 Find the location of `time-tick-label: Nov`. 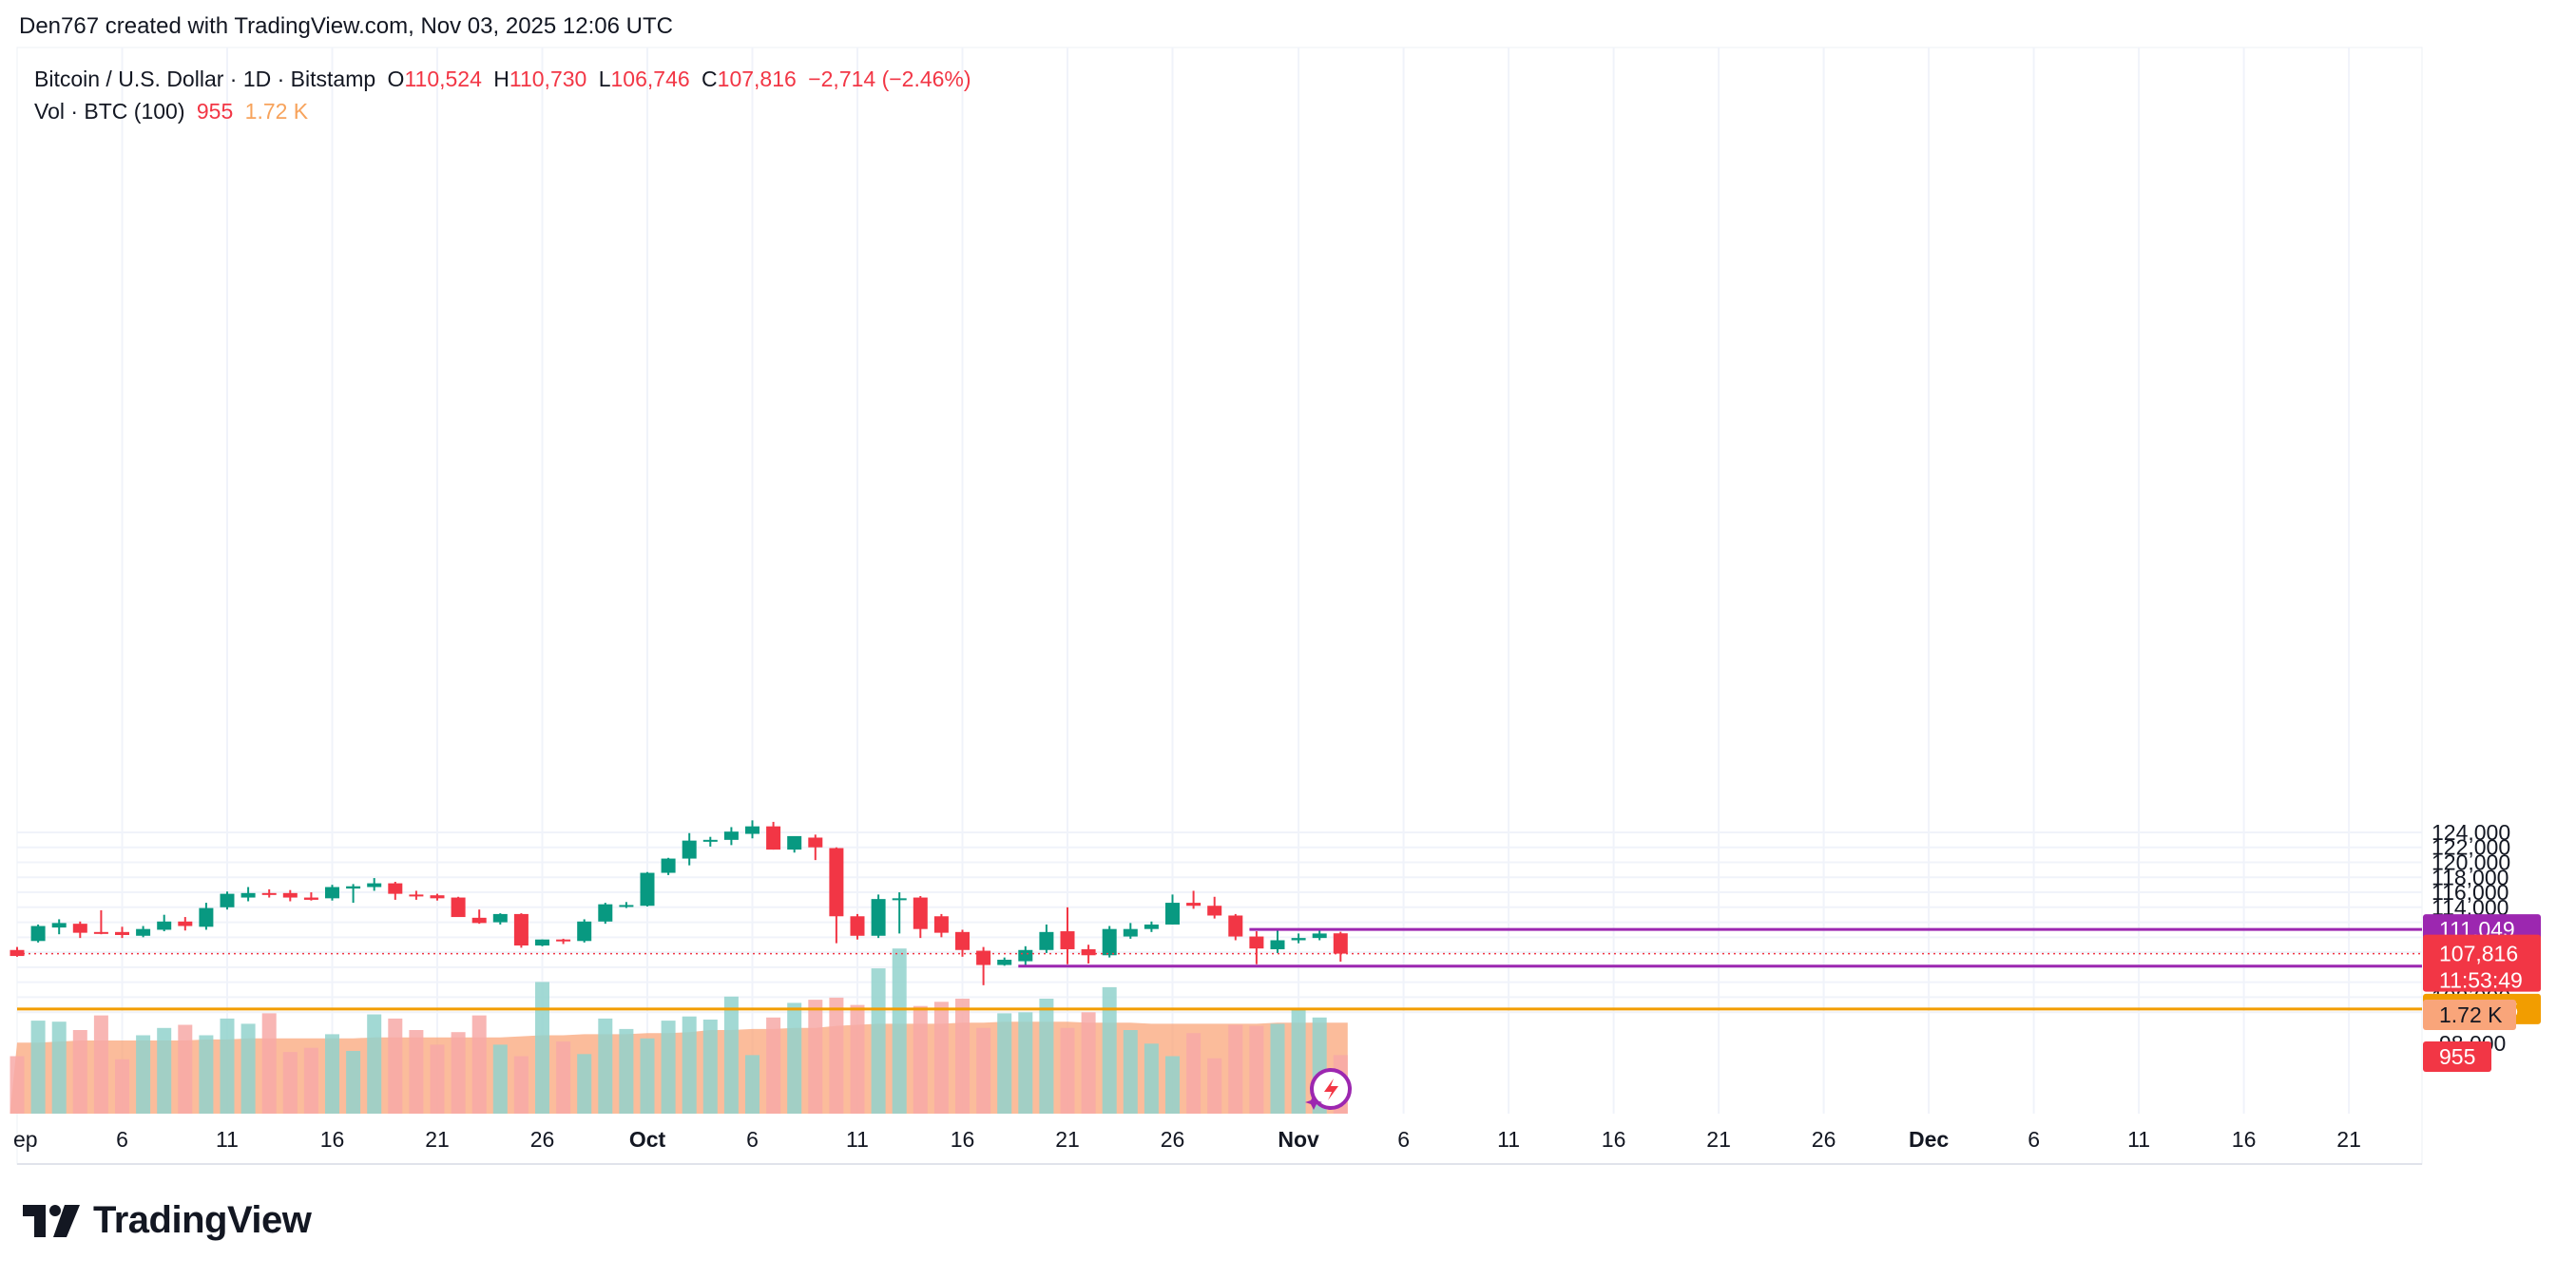

time-tick-label: Nov is located at coordinates (1298, 1139).